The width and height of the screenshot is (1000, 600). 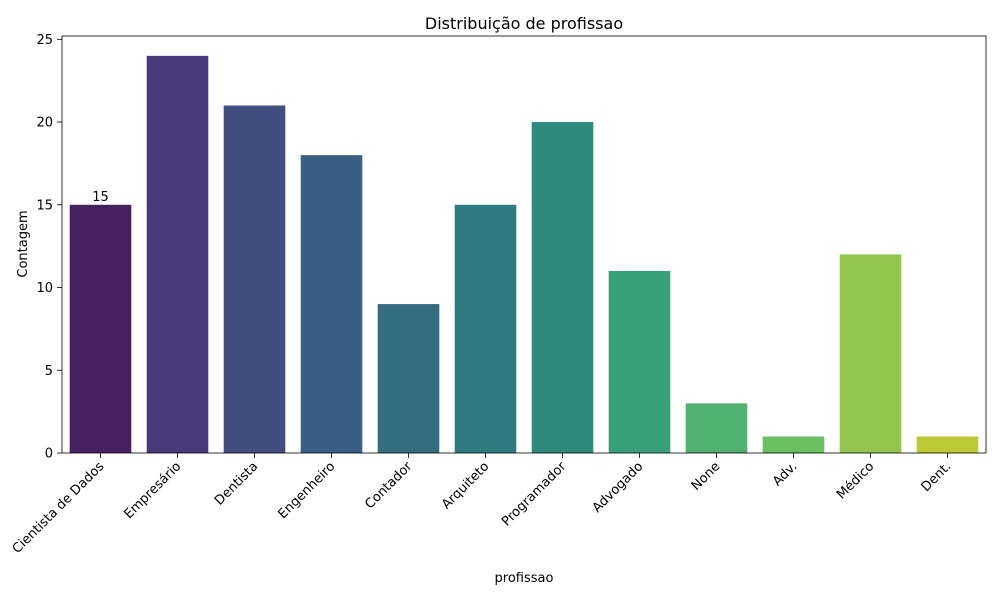 I want to click on y-tick-label-4: 20, so click(x=44, y=123).